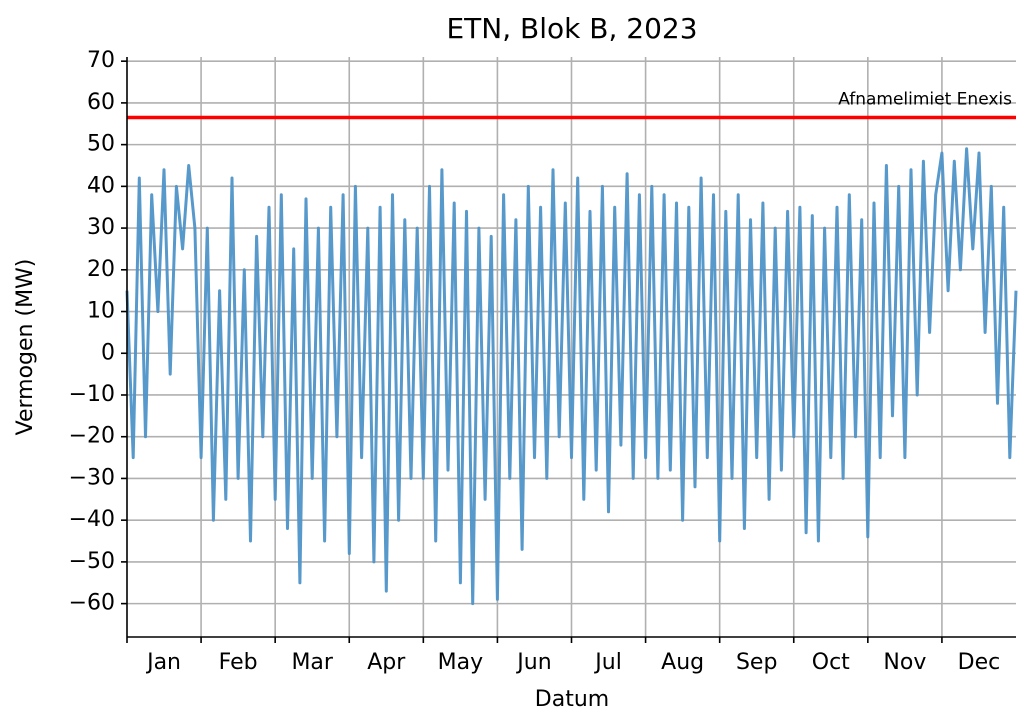 The width and height of the screenshot is (1018, 713). I want to click on x-tick-label: Jul, so click(607, 662).